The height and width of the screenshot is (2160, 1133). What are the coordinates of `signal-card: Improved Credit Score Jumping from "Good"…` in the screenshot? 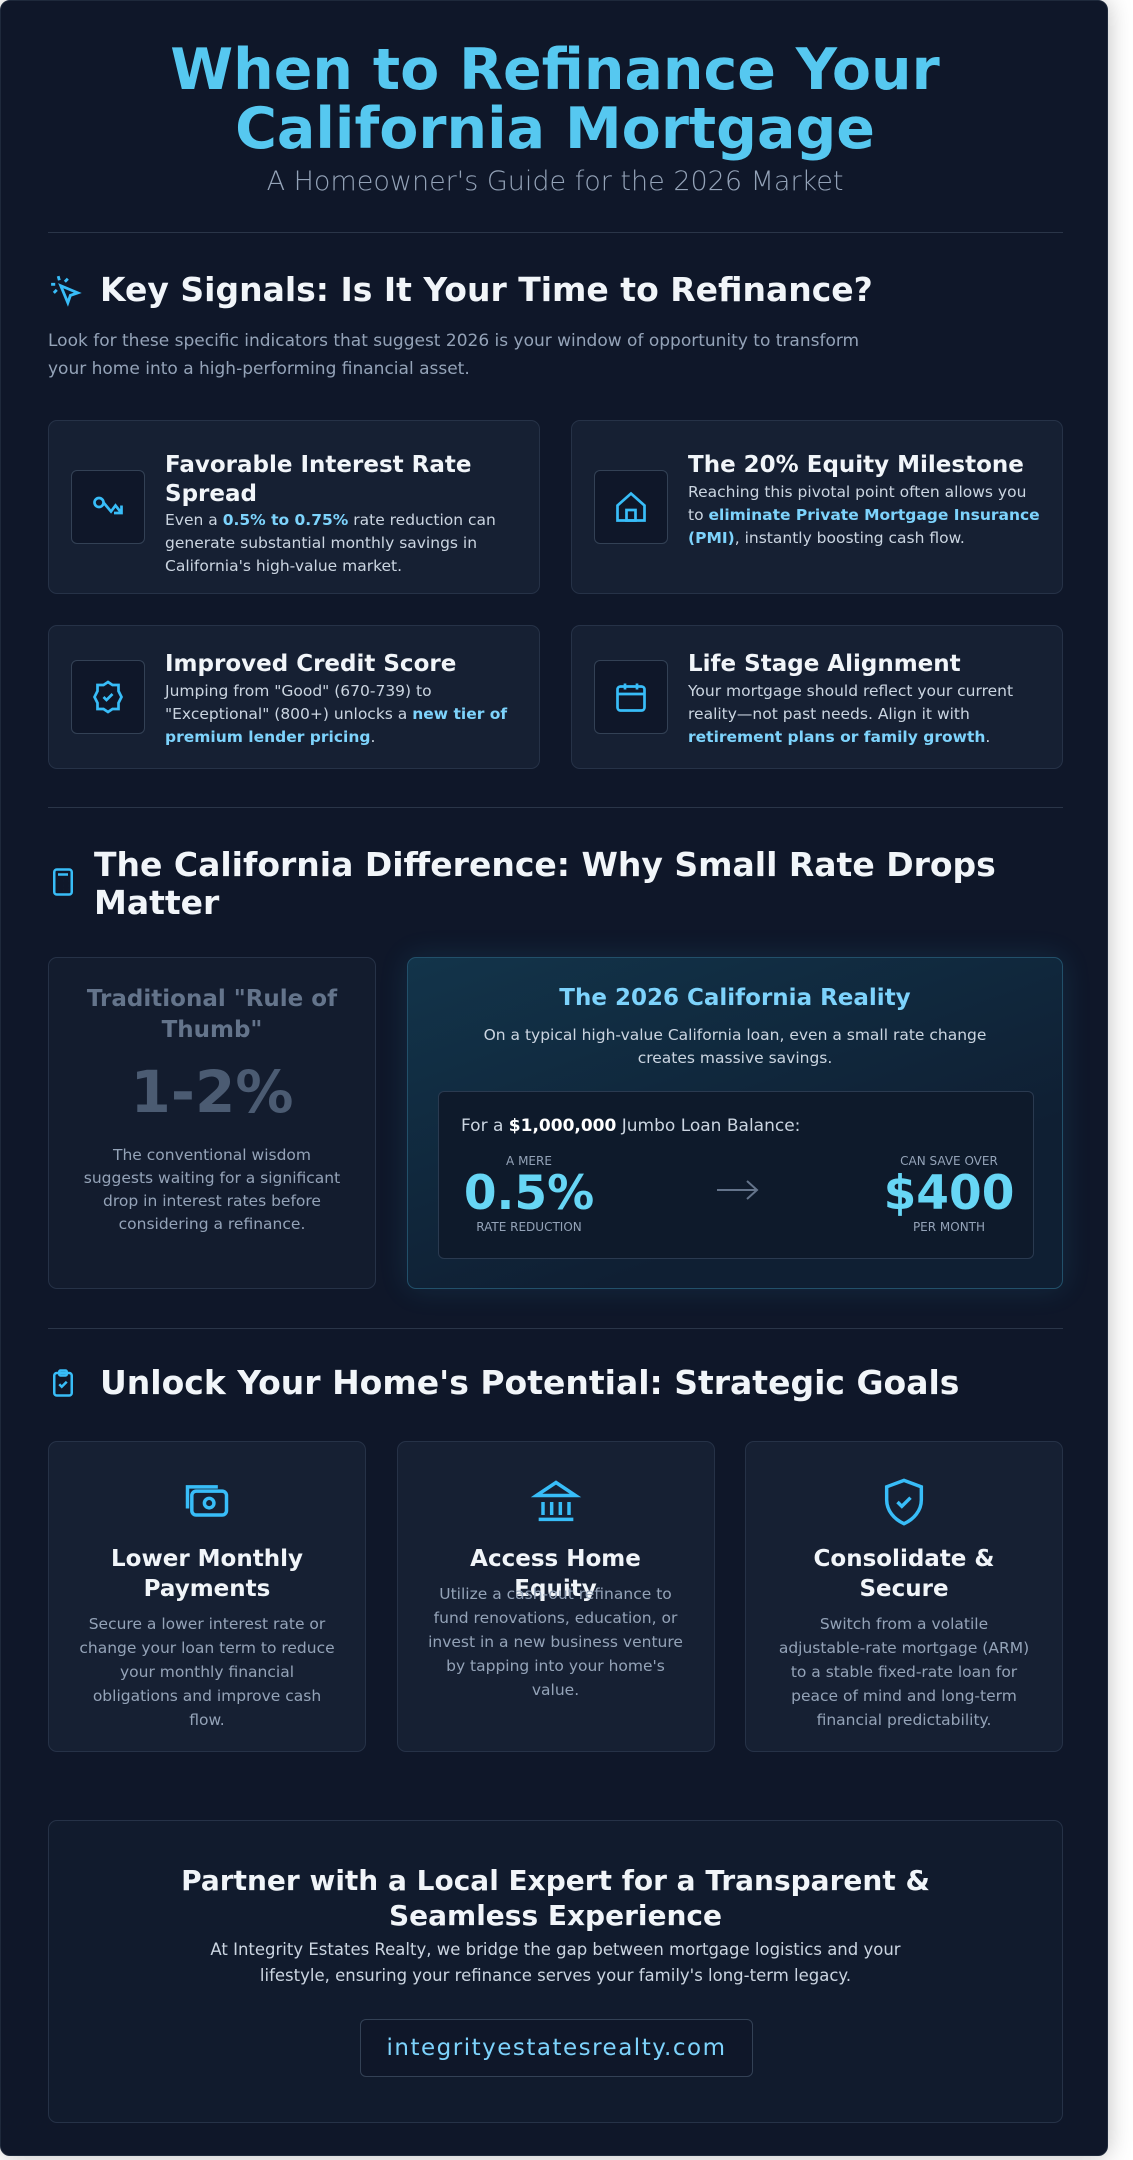 It's located at (294, 697).